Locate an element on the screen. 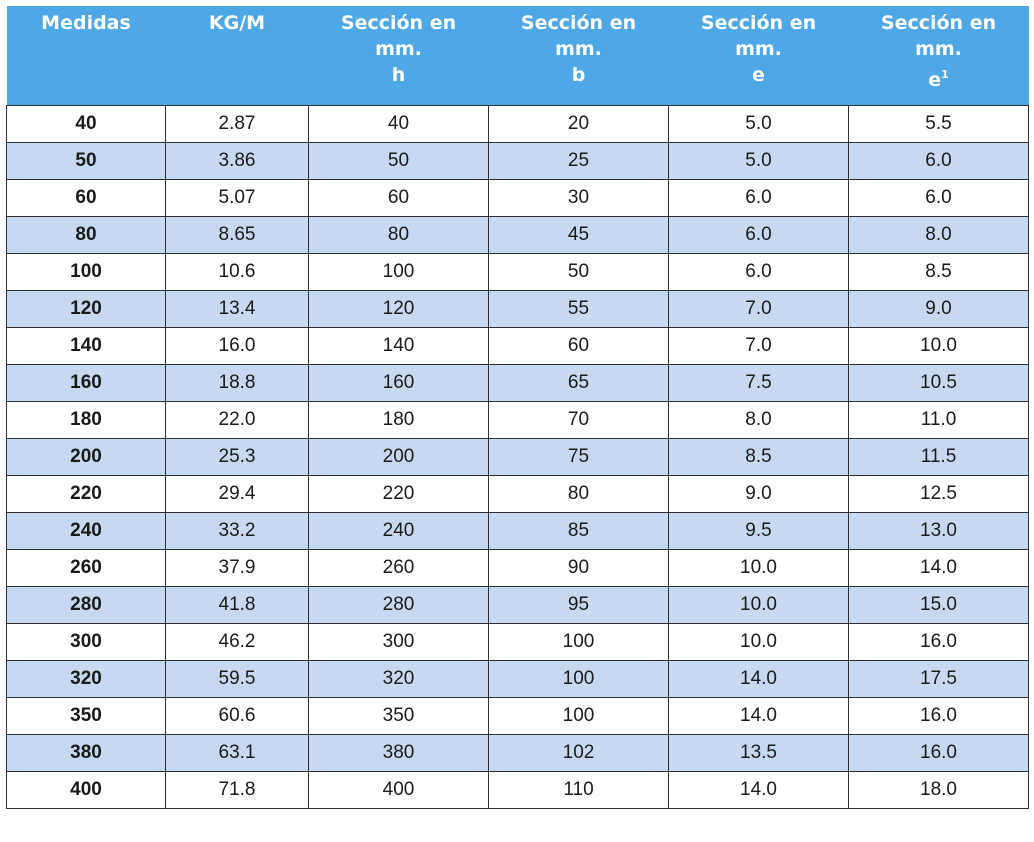  cell-medida: 100 is located at coordinates (86, 271).